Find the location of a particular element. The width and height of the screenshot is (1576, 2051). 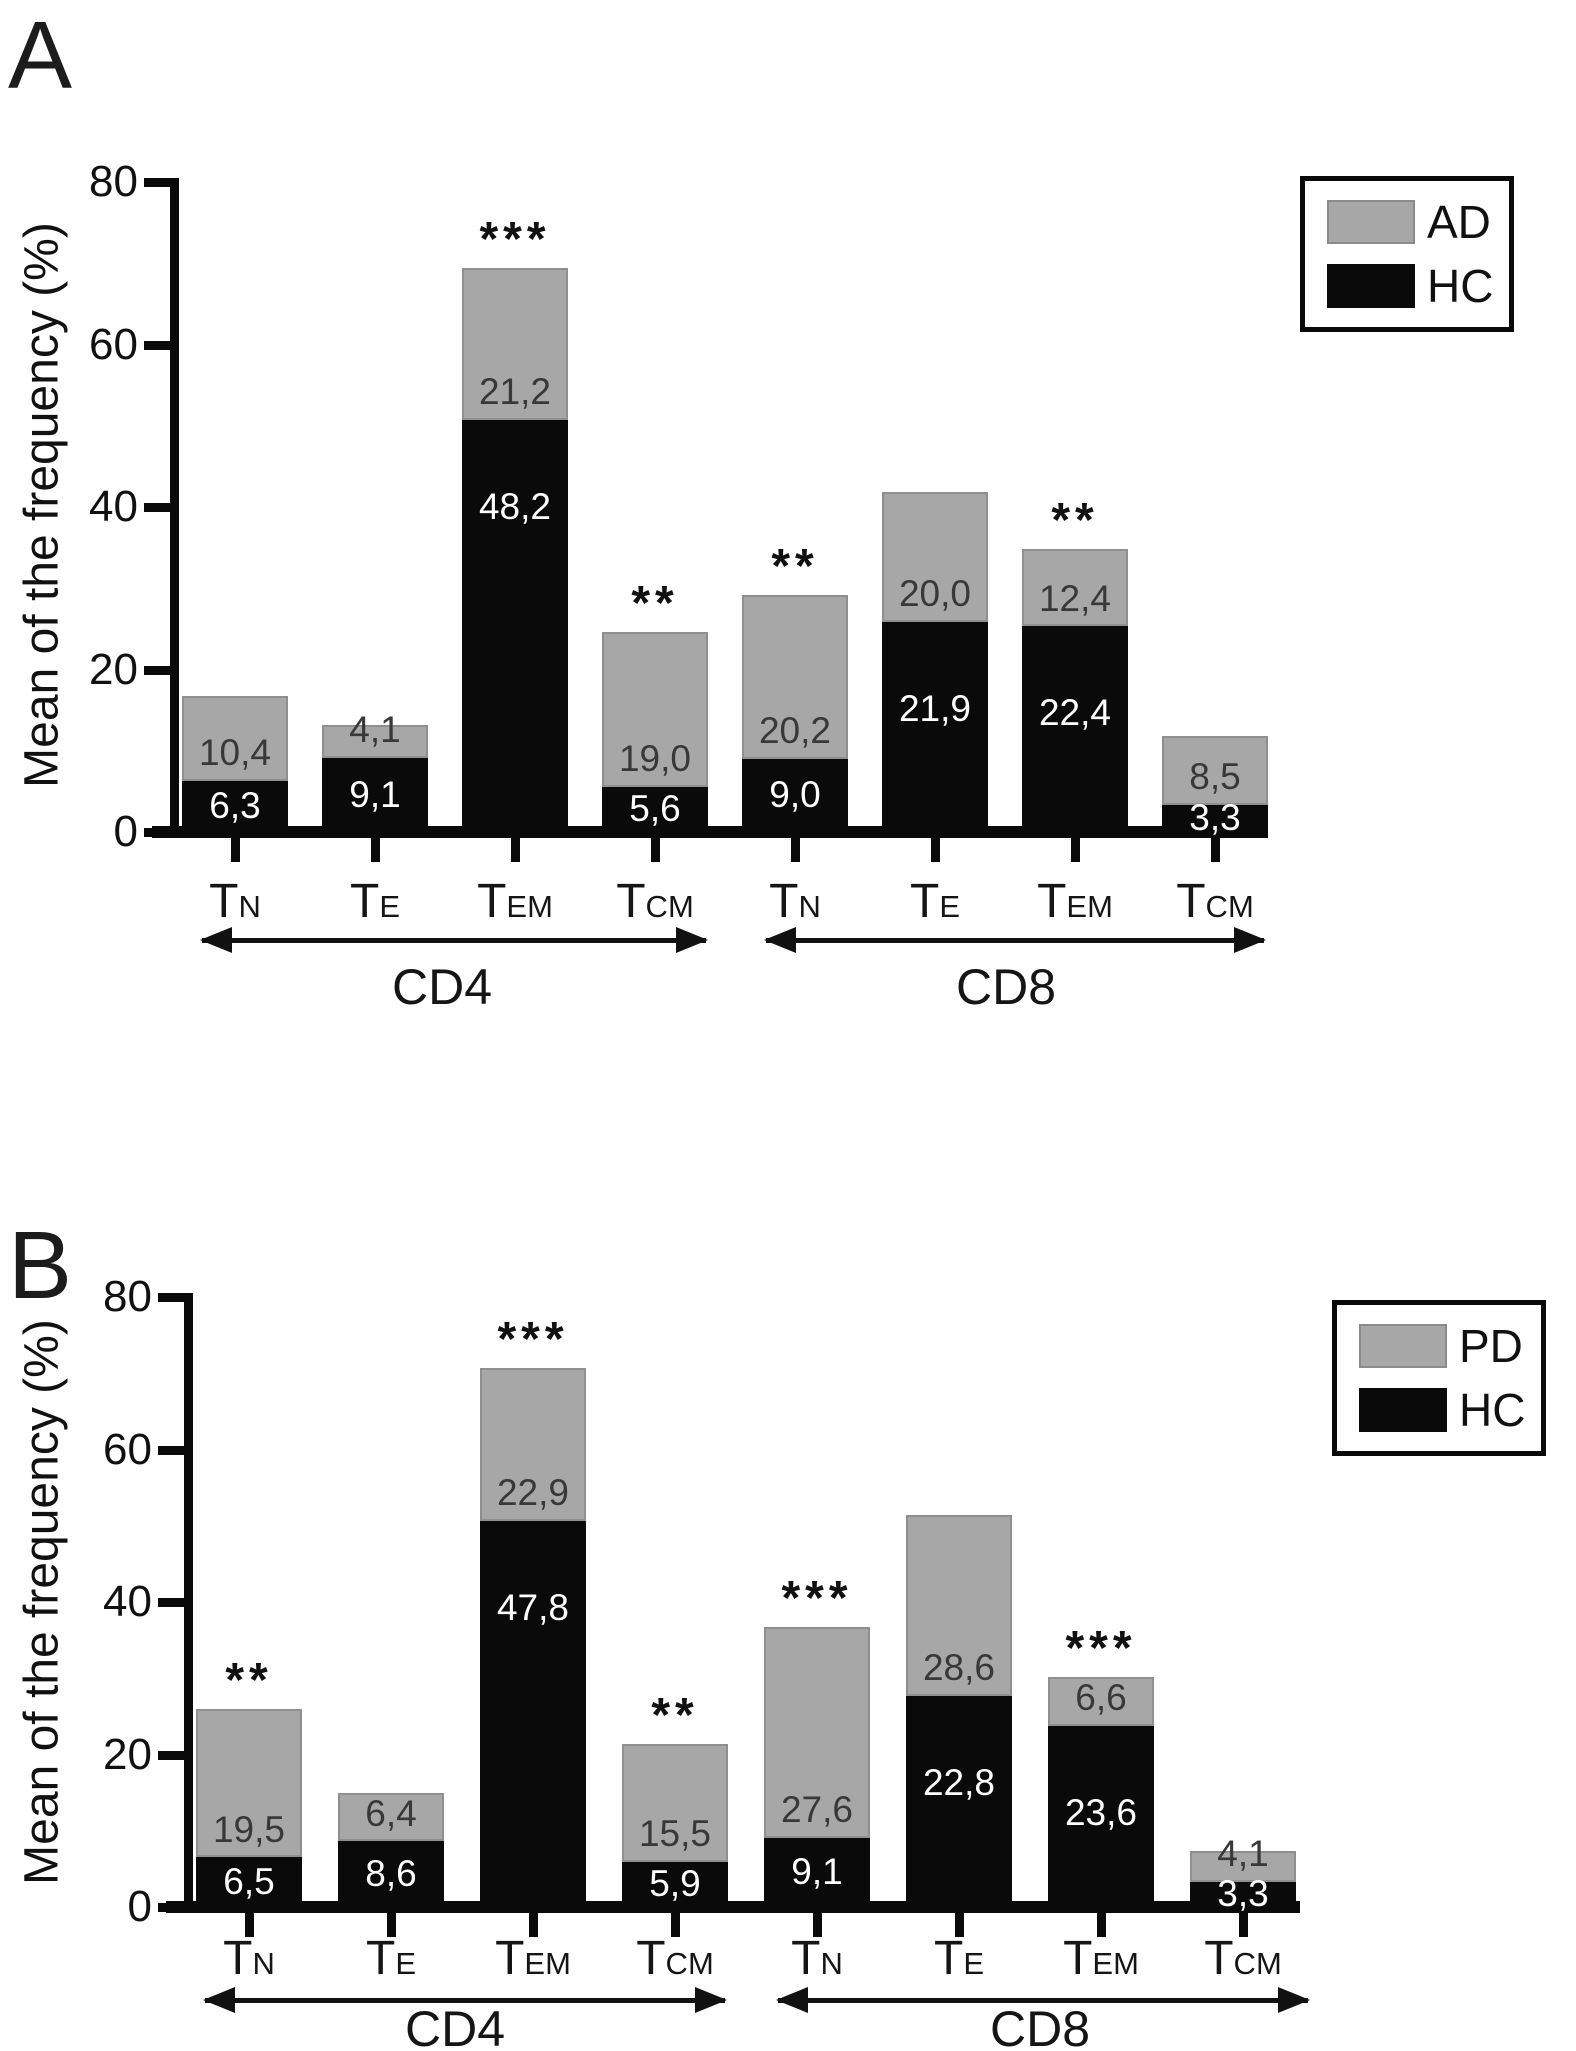

bar: 28,6 22,8 is located at coordinates (959, 1711).